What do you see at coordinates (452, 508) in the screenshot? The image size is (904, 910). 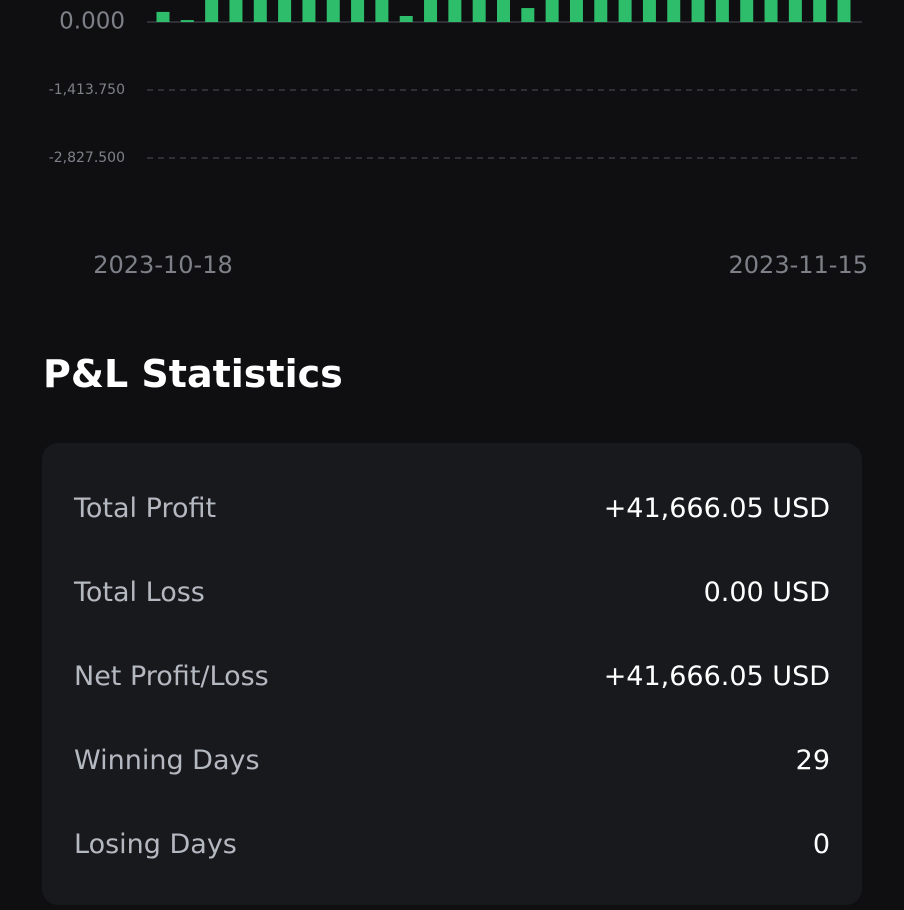 I see `stat-row: Total Profit +41,666.05 USD` at bounding box center [452, 508].